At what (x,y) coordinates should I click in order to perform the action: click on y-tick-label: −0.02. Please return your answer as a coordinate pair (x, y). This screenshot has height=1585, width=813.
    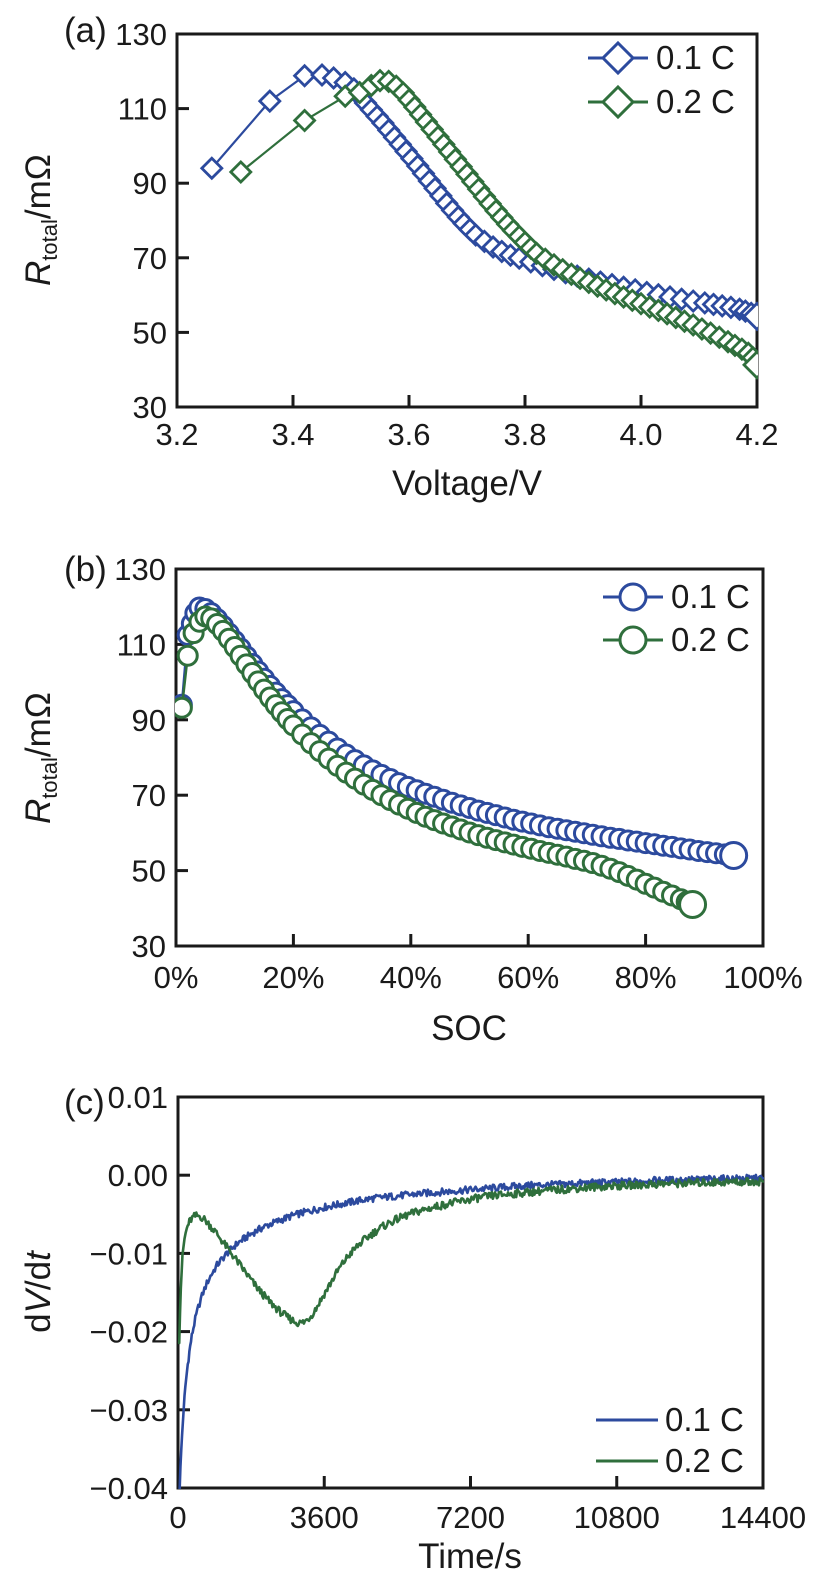
    Looking at the image, I should click on (129, 1332).